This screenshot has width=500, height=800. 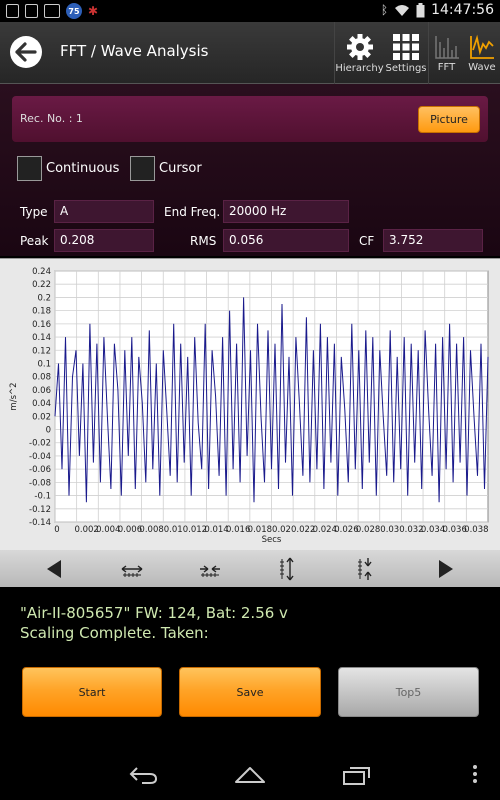 I want to click on x-tick-label: 0.008, so click(x=151, y=530).